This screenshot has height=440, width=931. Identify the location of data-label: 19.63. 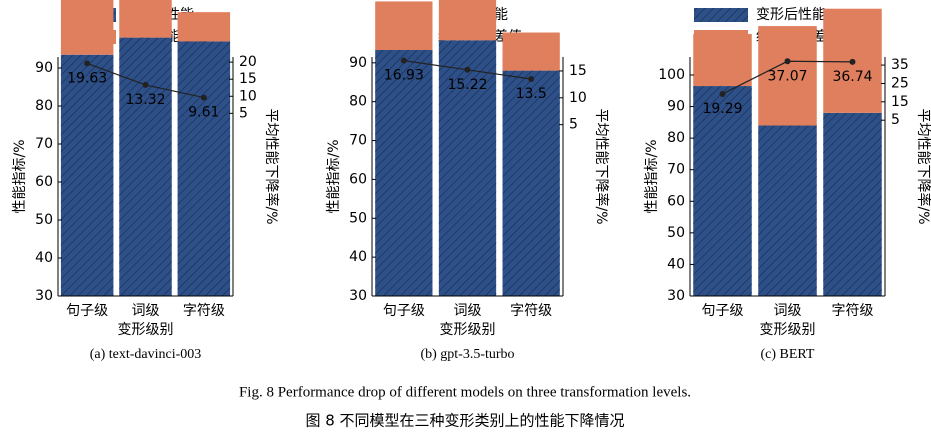
(87, 78).